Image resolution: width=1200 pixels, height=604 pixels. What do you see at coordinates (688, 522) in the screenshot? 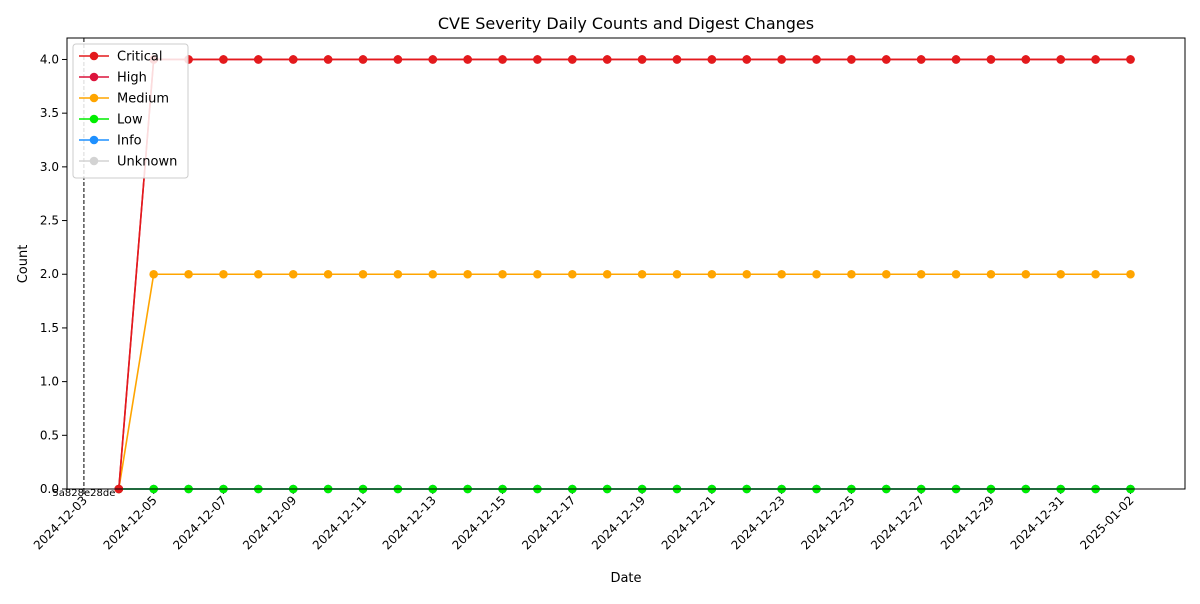
I see `x-tick-label: 2024-12-21` at bounding box center [688, 522].